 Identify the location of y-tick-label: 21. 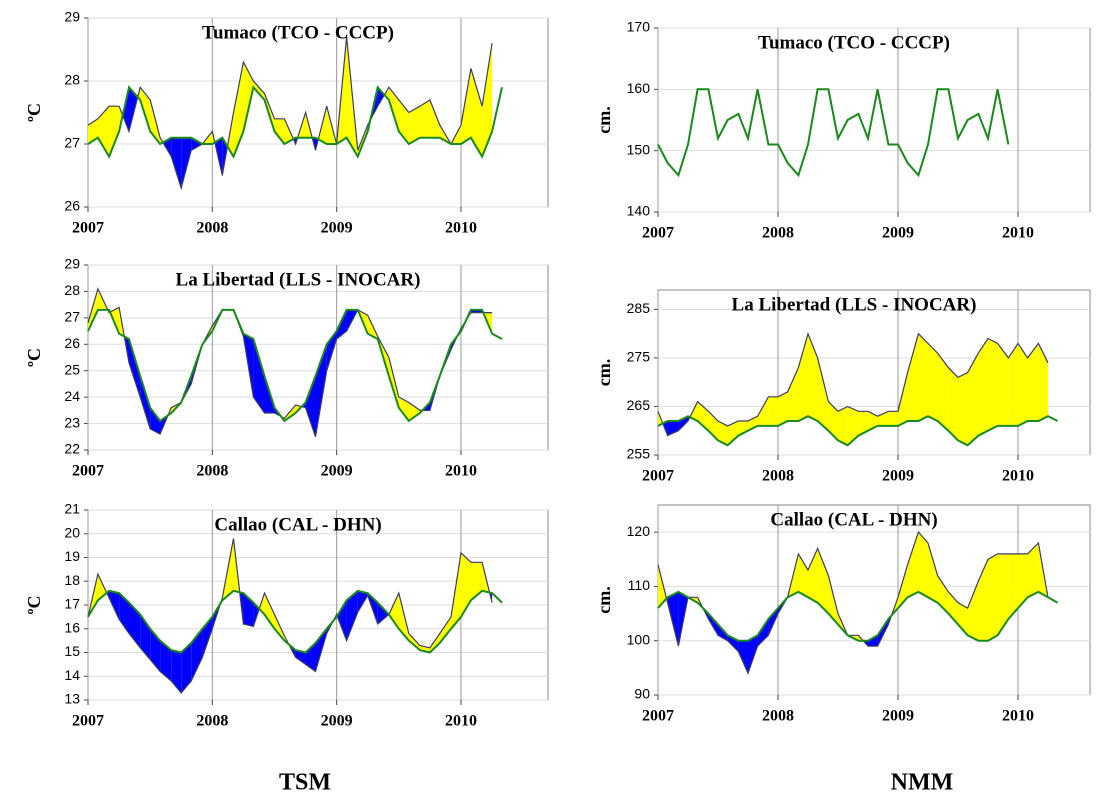
(72, 509).